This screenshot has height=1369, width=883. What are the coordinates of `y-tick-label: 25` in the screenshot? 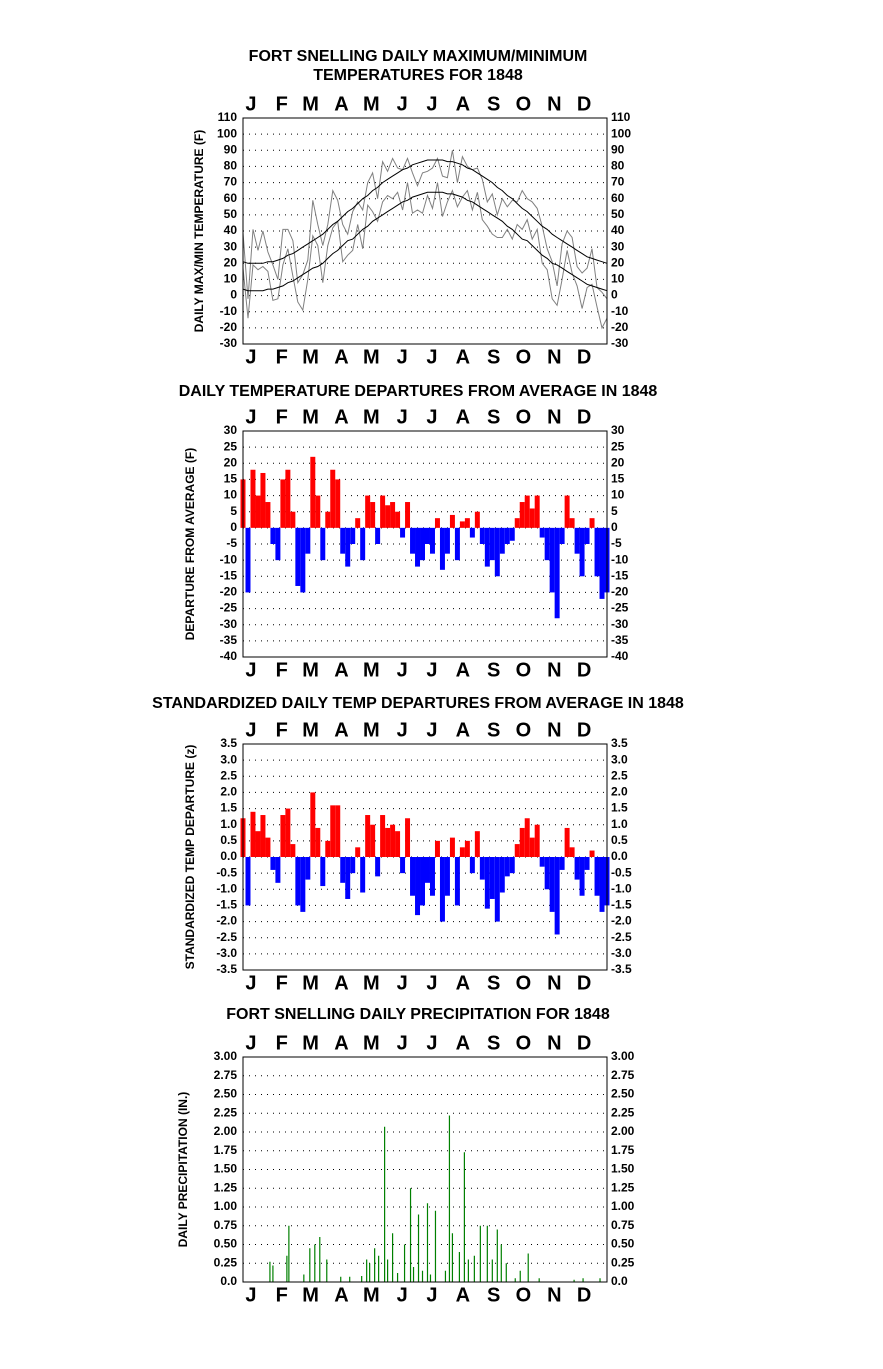 It's located at (231, 446).